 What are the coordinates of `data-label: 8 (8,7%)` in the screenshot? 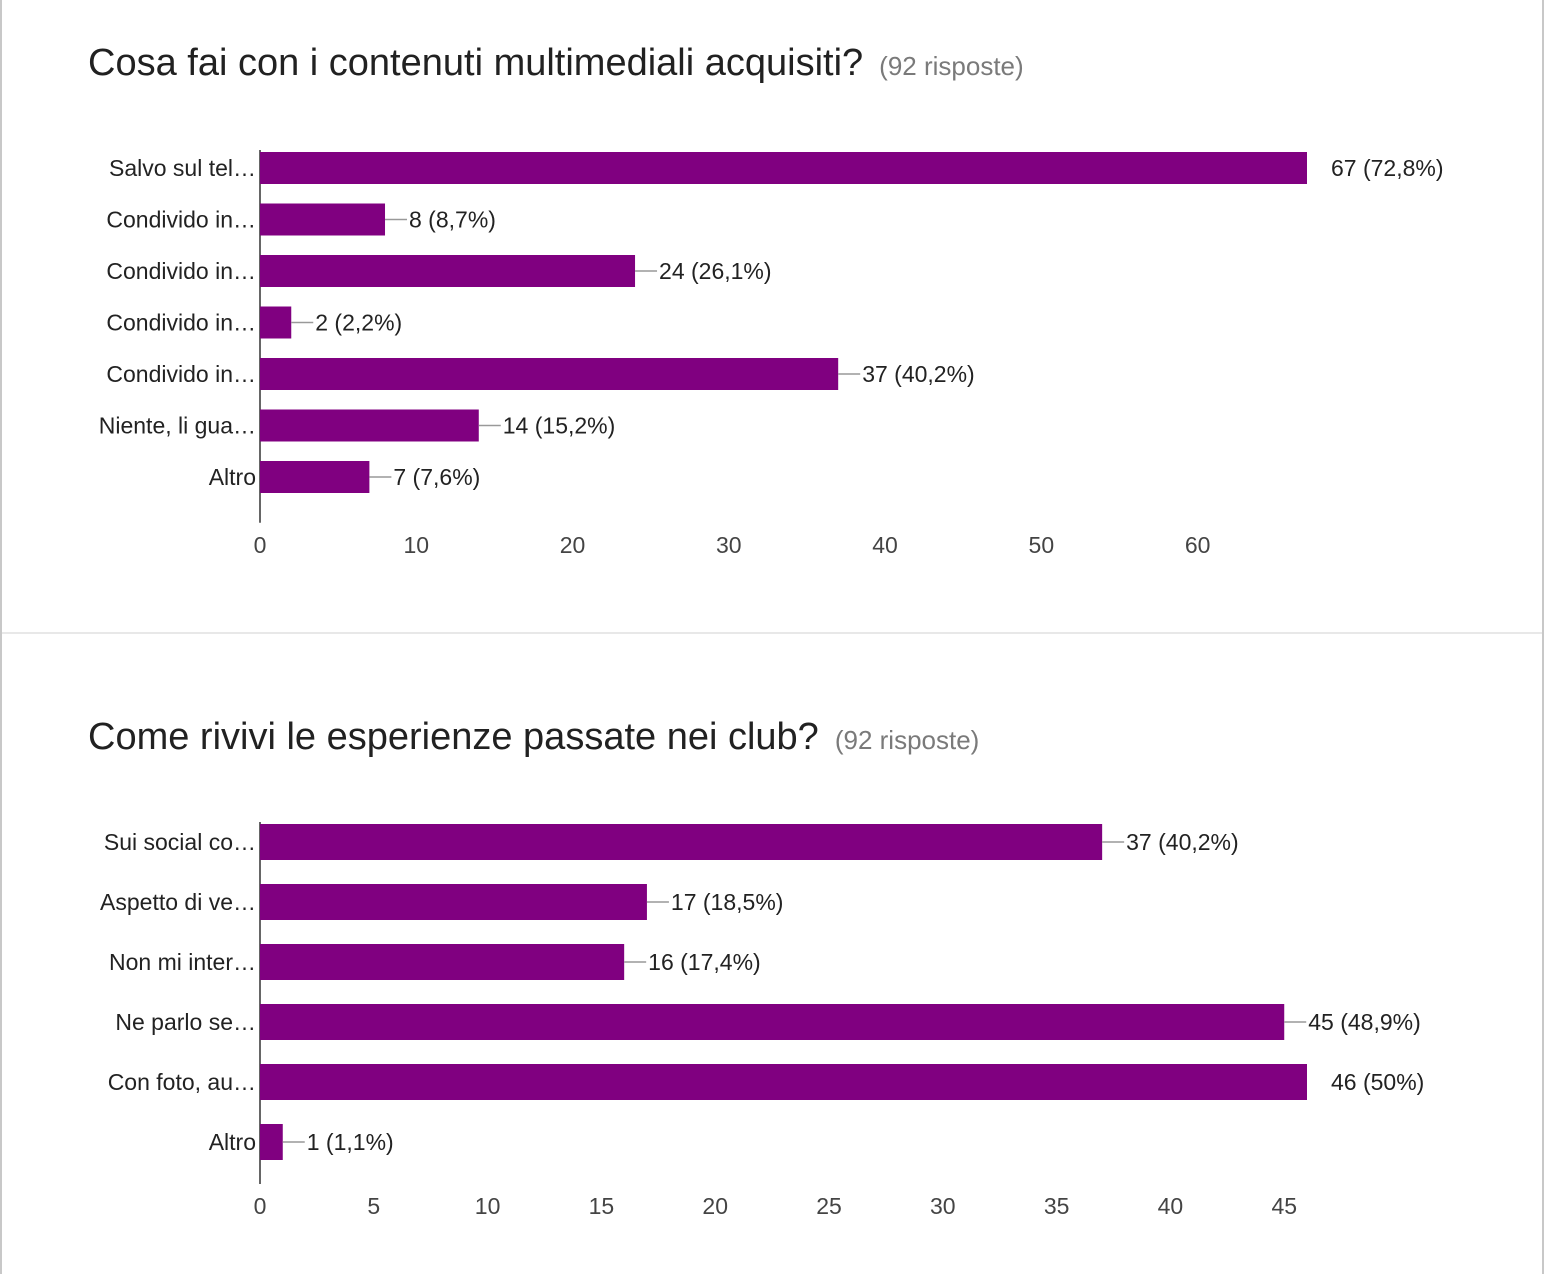 It's located at (452, 220).